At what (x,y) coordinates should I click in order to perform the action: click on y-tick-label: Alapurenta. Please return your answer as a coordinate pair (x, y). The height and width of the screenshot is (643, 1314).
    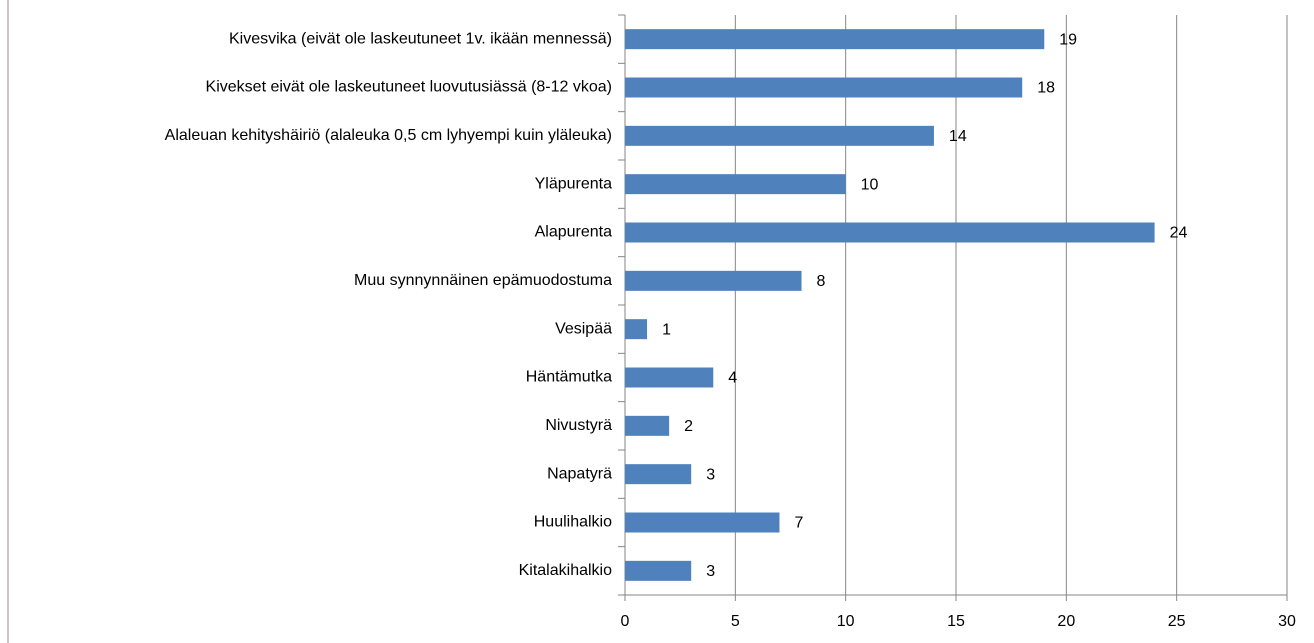
    Looking at the image, I should click on (573, 232).